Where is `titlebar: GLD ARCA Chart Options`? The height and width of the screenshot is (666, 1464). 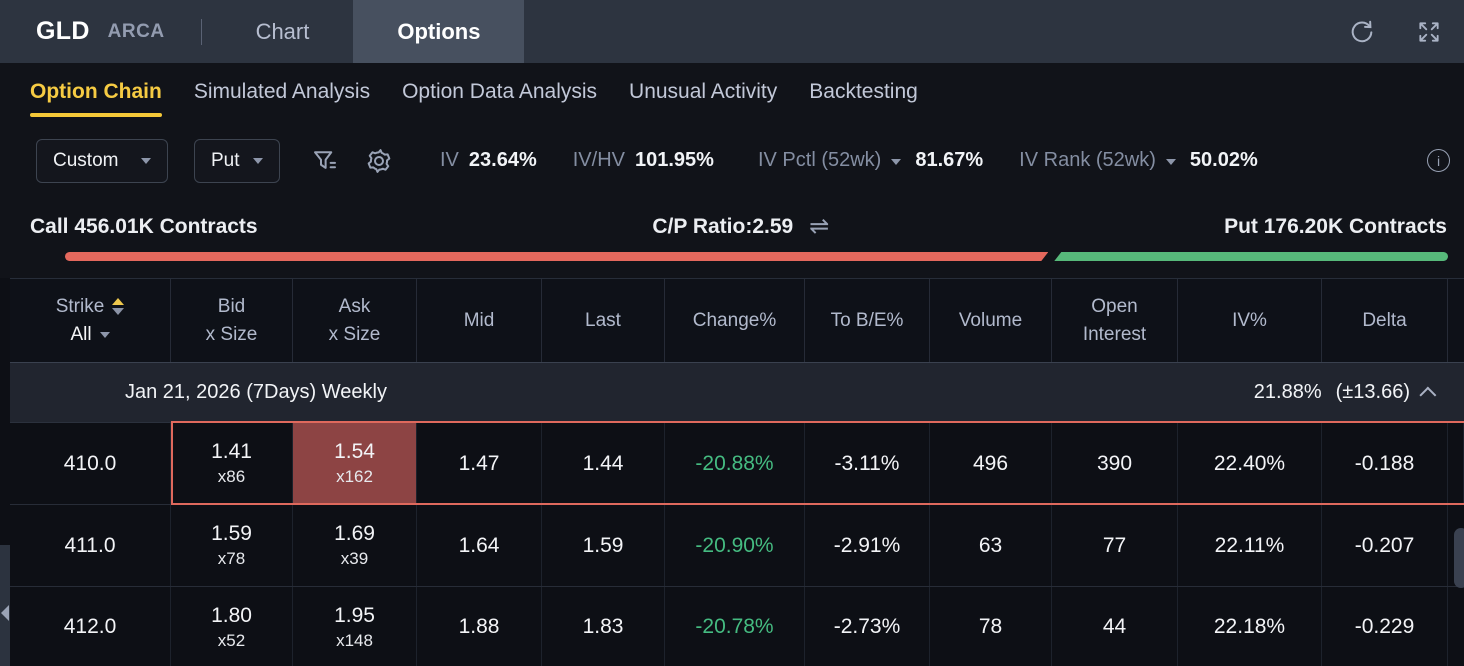 titlebar: GLD ARCA Chart Options is located at coordinates (732, 31).